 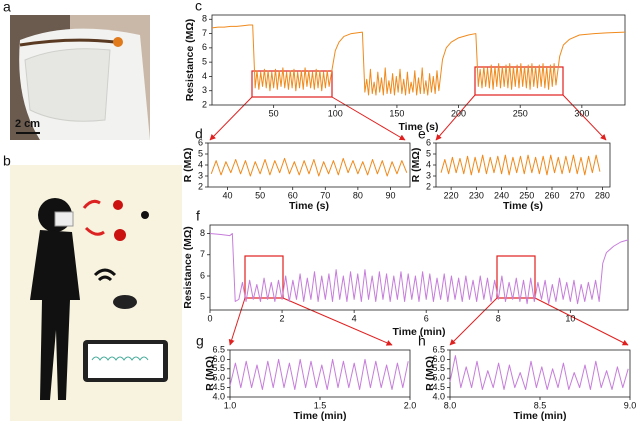 I want to click on x-tick-label: 8, so click(x=498, y=318).